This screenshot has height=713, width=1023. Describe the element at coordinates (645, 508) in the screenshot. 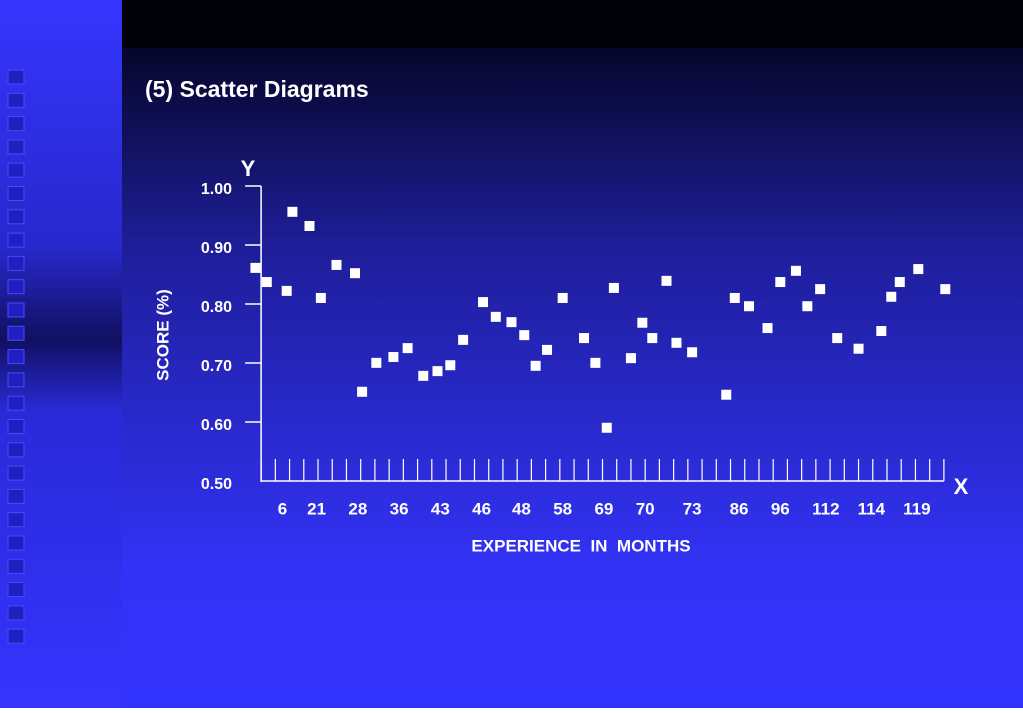

I see `x-tick-label: 70` at that location.